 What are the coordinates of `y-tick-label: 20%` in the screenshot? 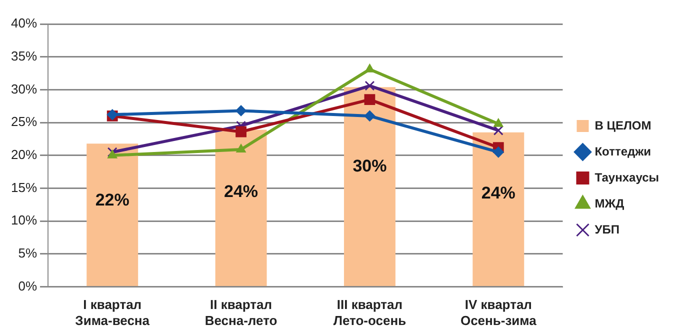 It's located at (24, 154).